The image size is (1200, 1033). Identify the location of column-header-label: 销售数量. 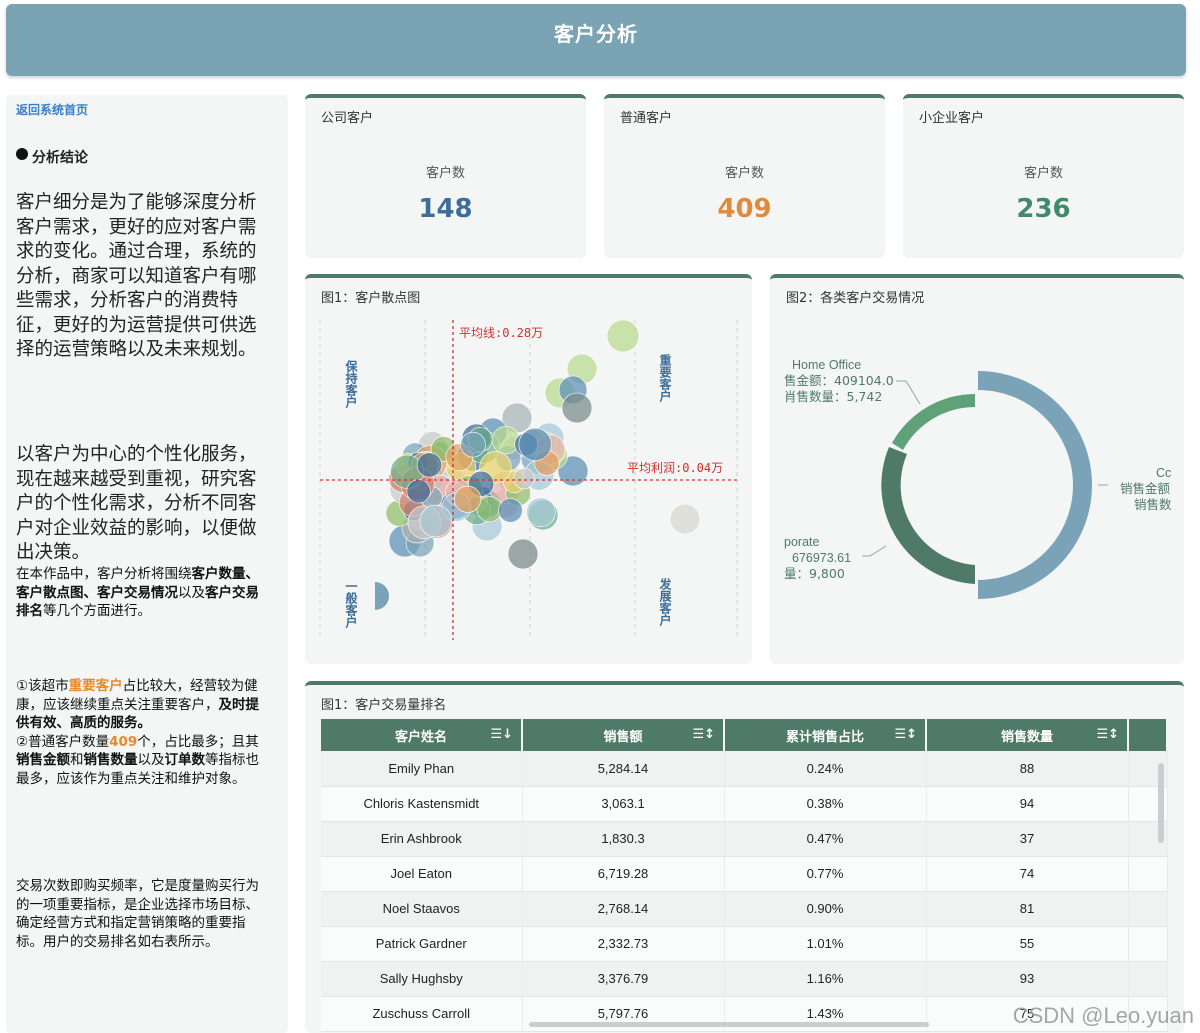
(1026, 737).